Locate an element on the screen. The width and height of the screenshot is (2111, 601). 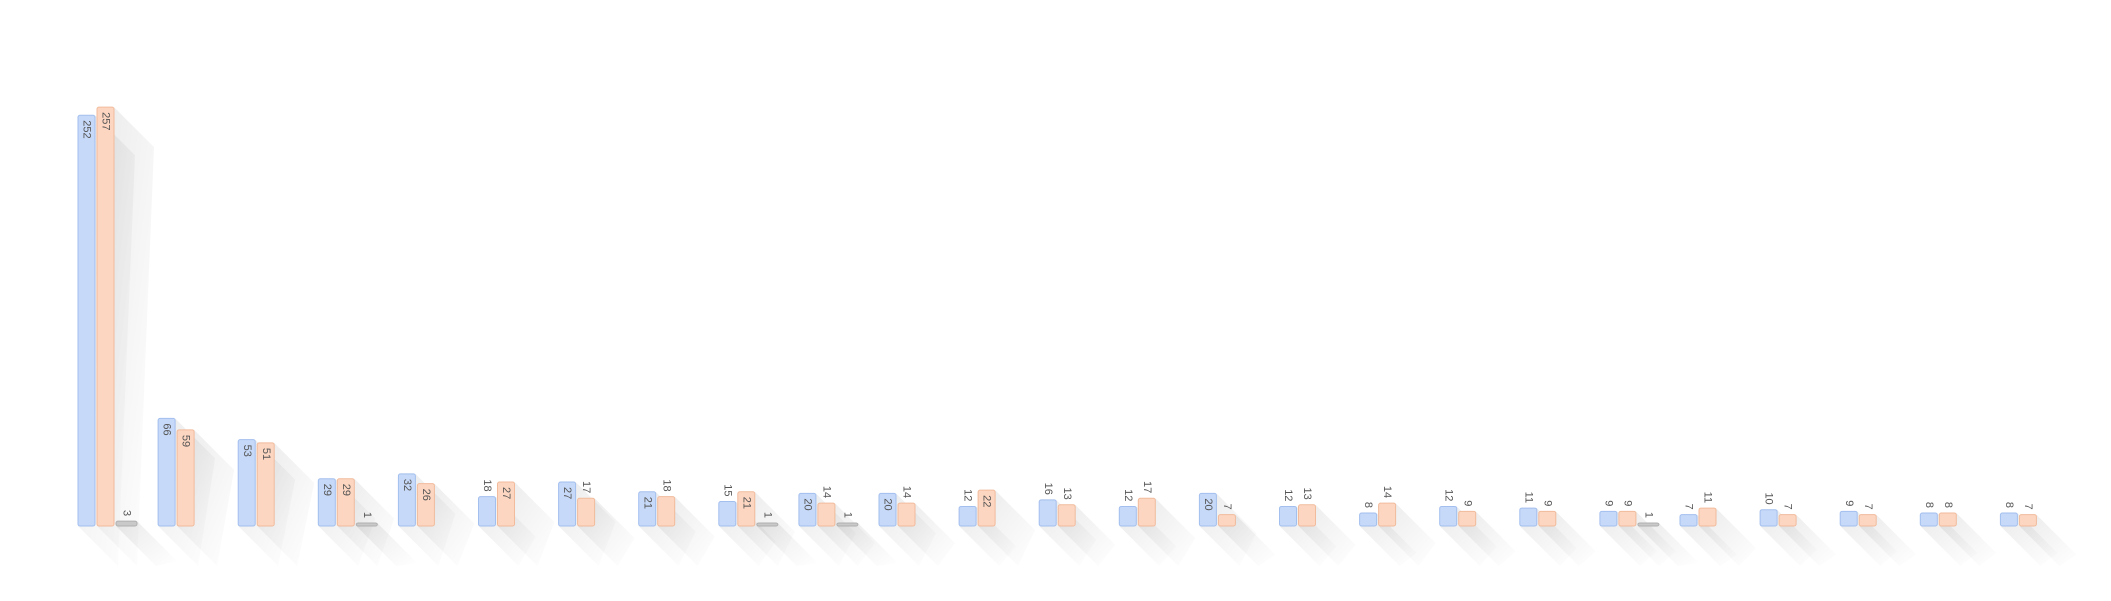
data-label: 11 is located at coordinates (1528, 497).